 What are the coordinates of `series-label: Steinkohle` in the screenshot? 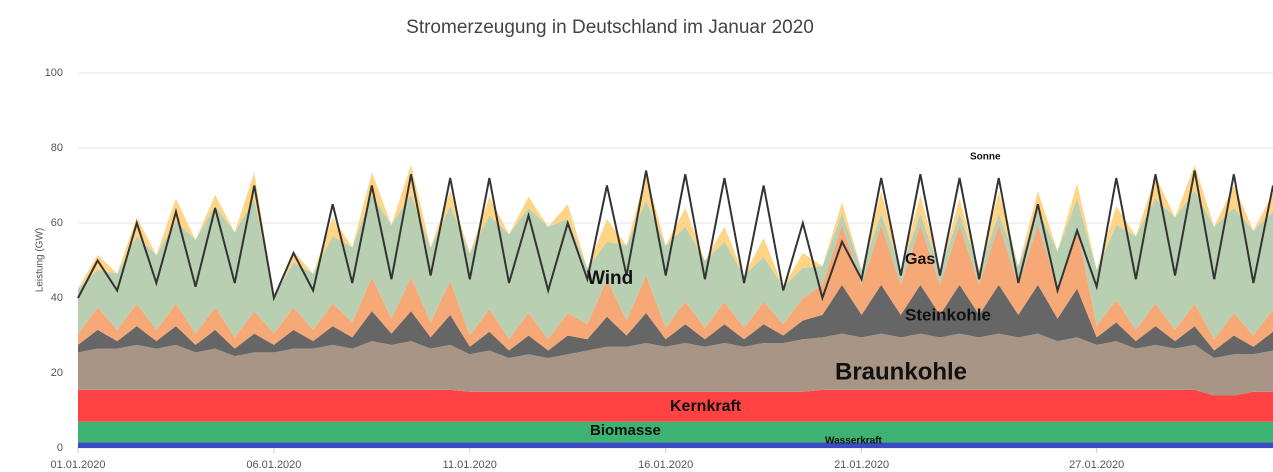 It's located at (948, 314).